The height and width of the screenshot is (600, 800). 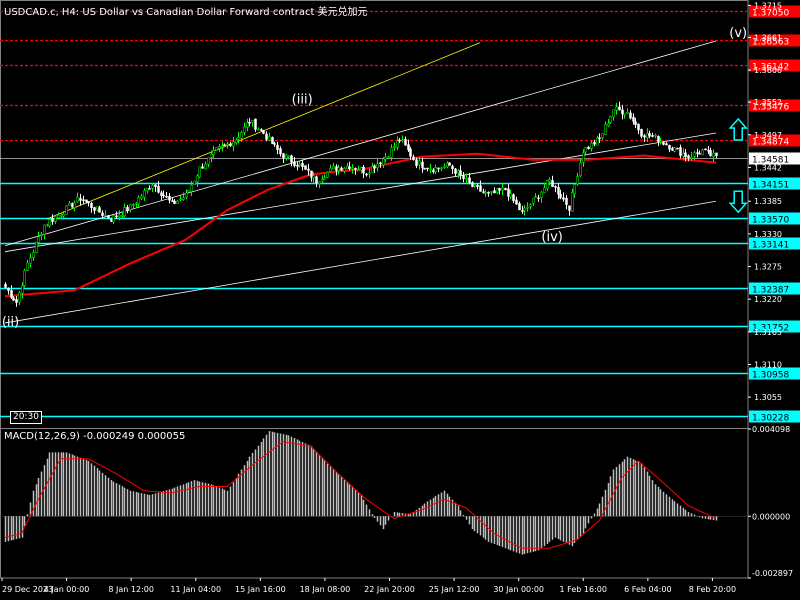 I want to click on support-price-tag, so click(x=774, y=373).